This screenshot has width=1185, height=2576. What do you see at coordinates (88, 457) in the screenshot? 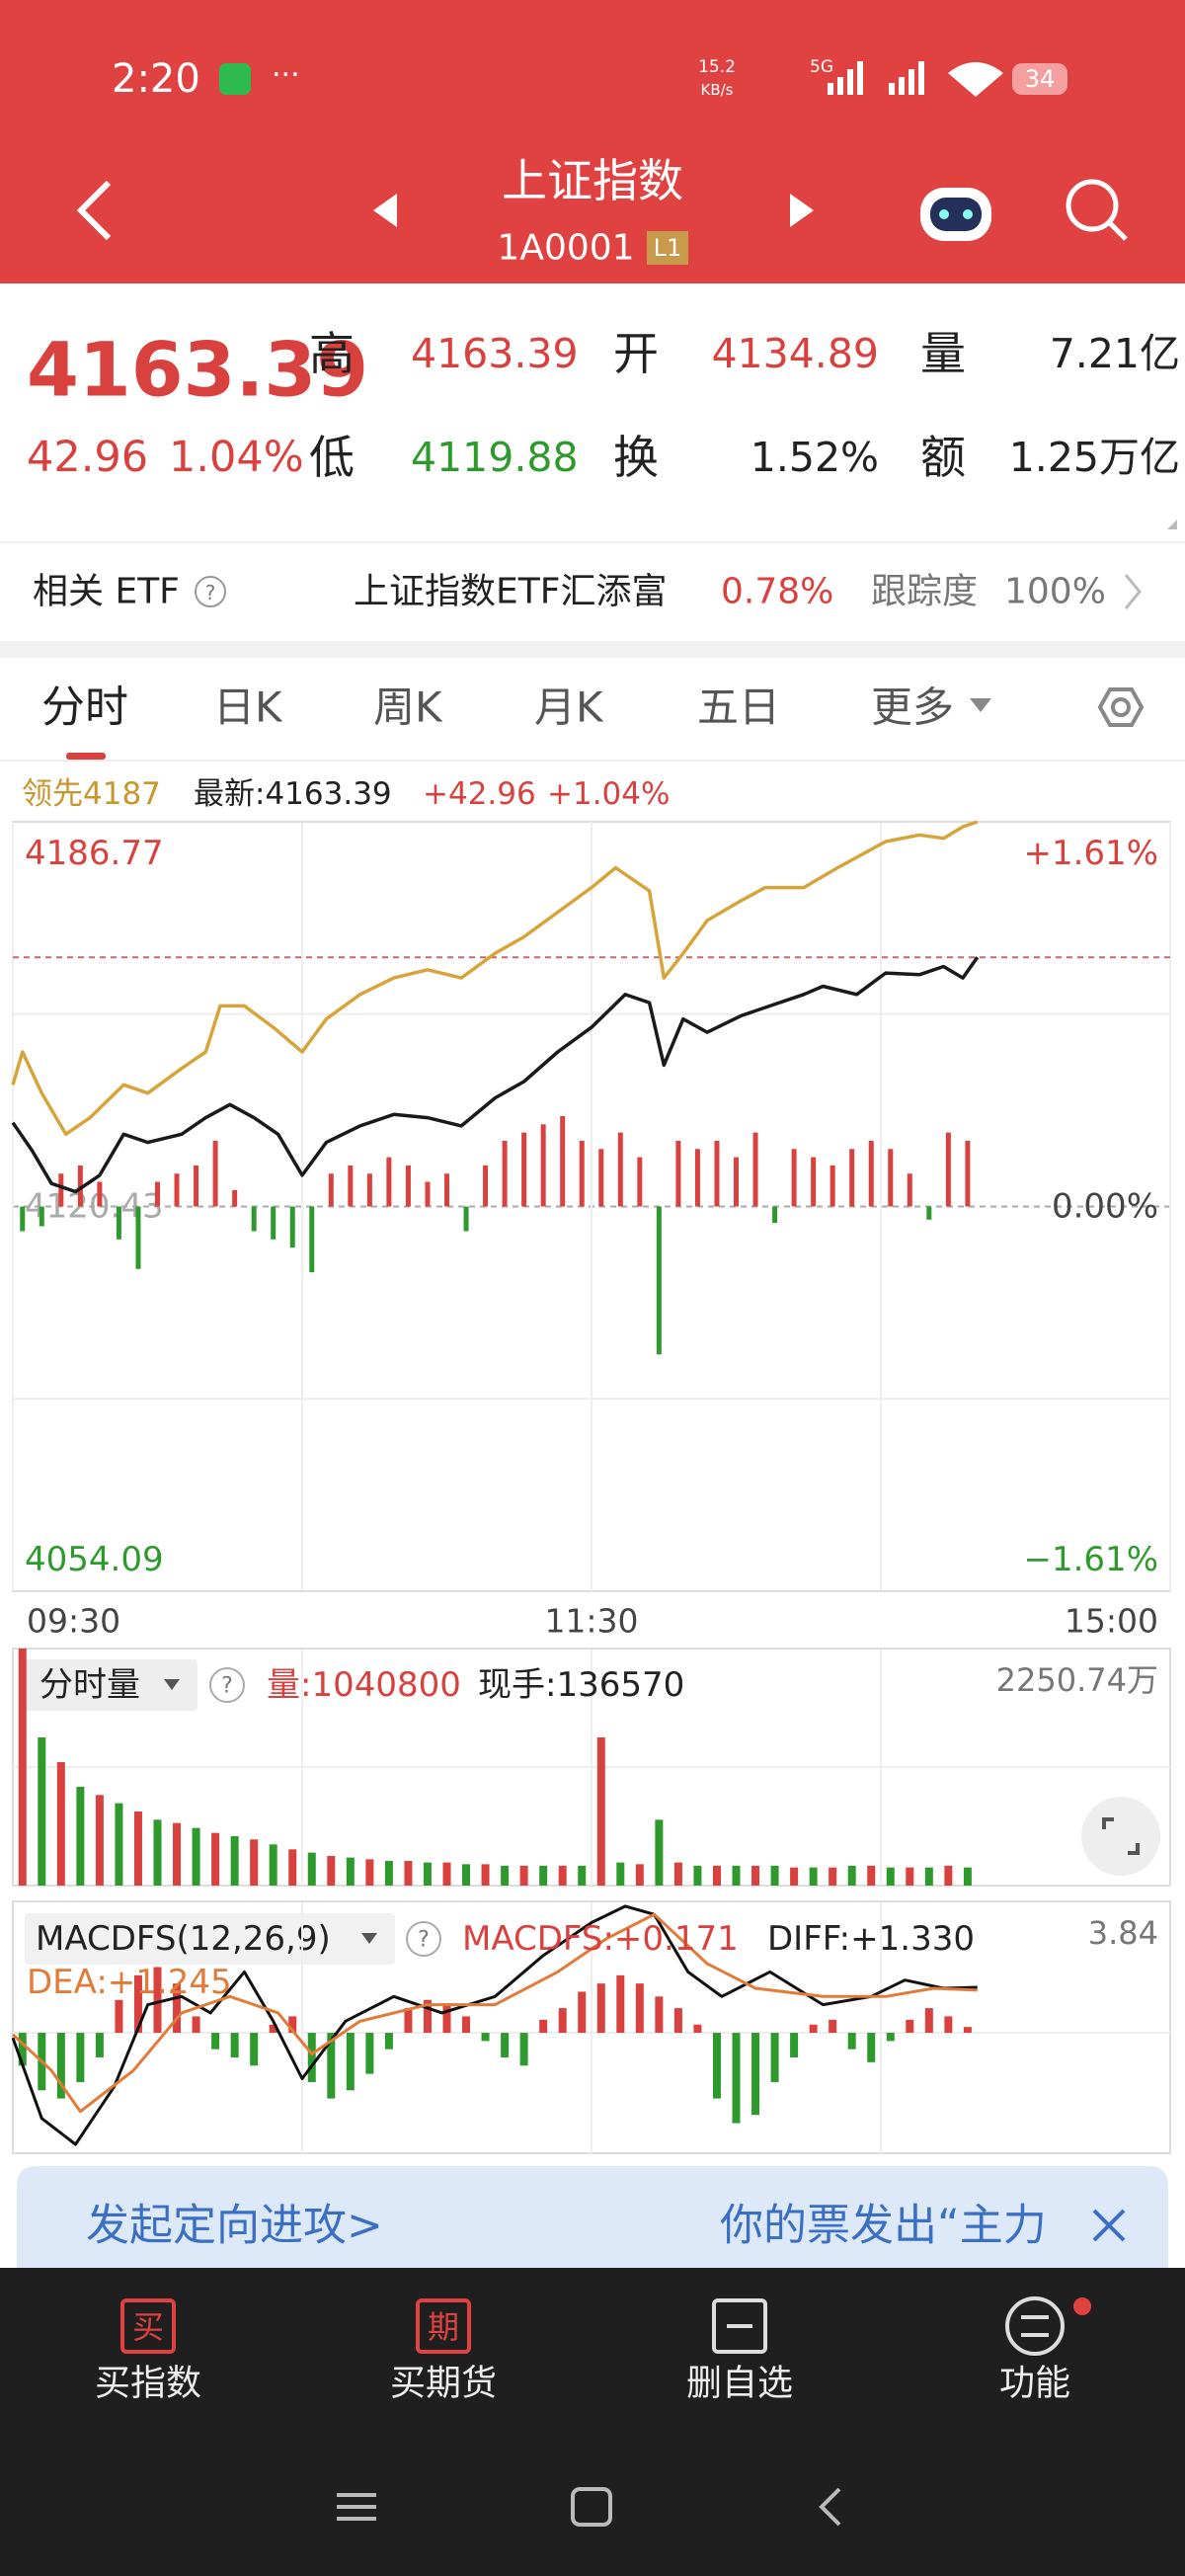
I see `change: 42.96` at bounding box center [88, 457].